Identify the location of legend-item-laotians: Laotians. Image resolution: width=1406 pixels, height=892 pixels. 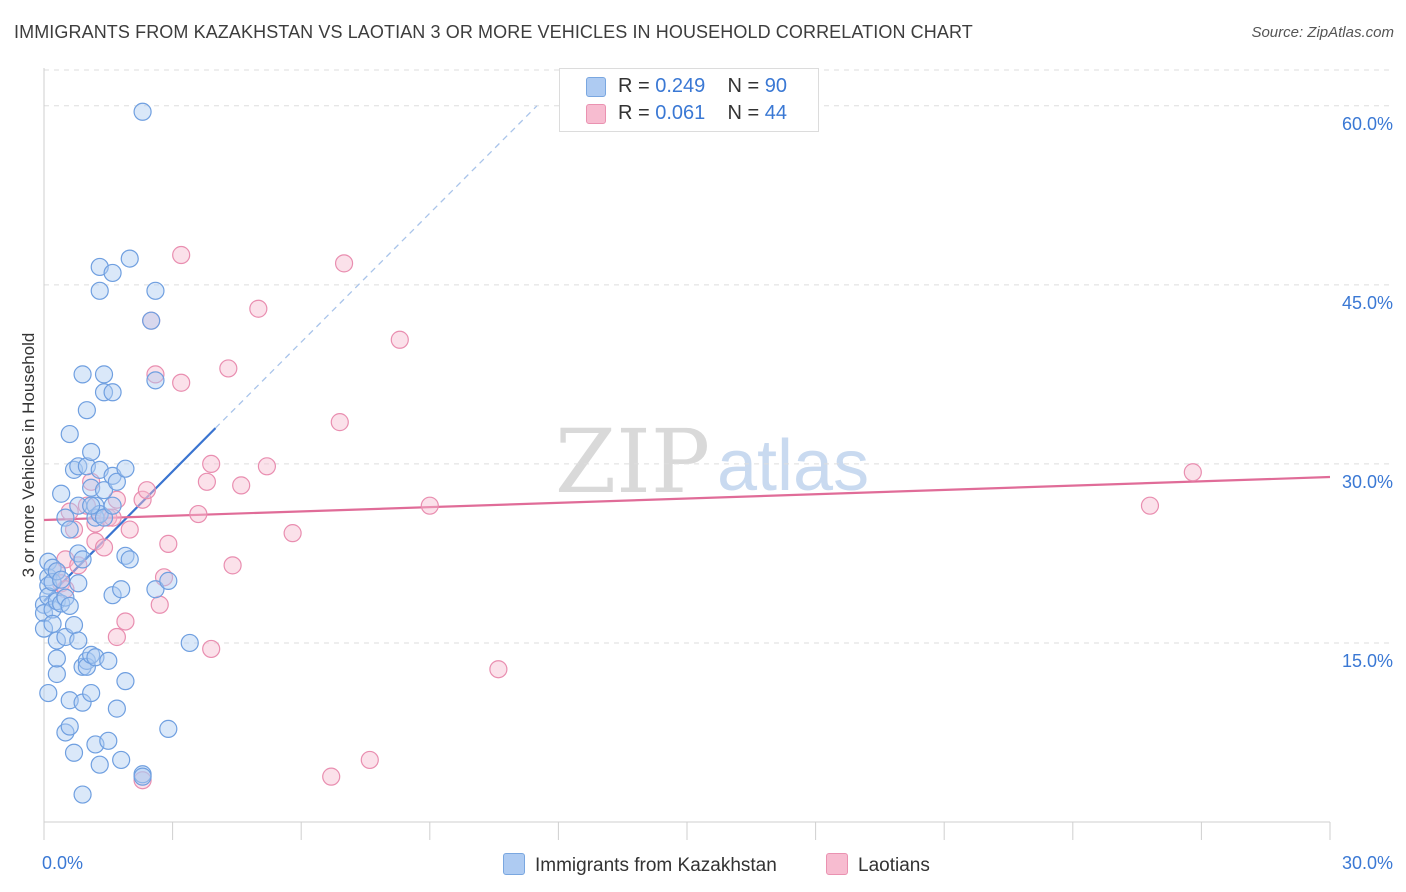
(878, 865).